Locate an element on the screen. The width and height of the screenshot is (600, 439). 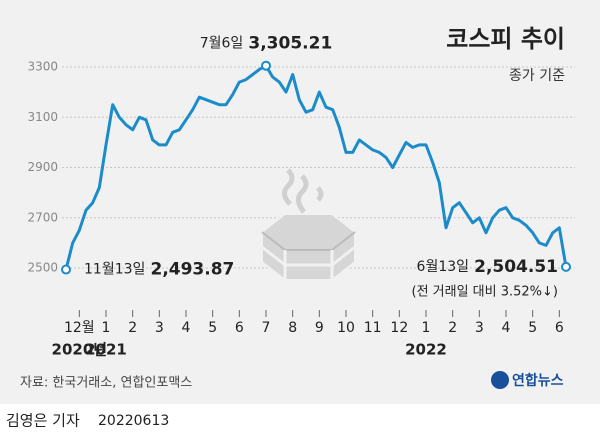
x-tick-label: 9 is located at coordinates (319, 328).